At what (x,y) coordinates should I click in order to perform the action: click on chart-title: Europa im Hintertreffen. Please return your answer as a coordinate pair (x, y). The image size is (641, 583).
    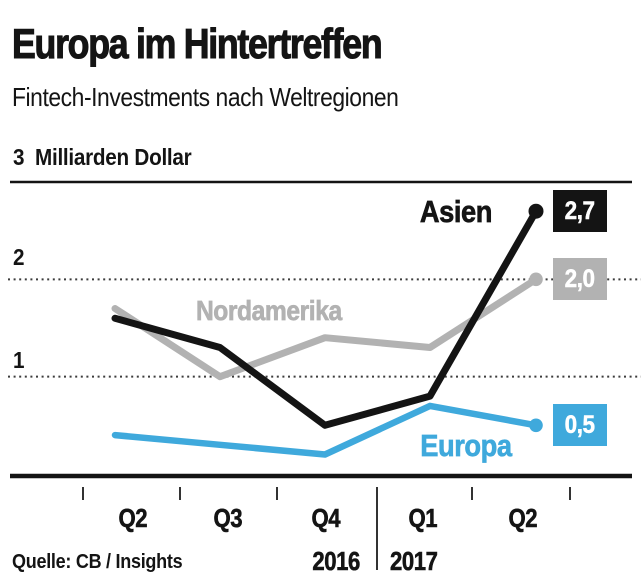
    Looking at the image, I should click on (198, 43).